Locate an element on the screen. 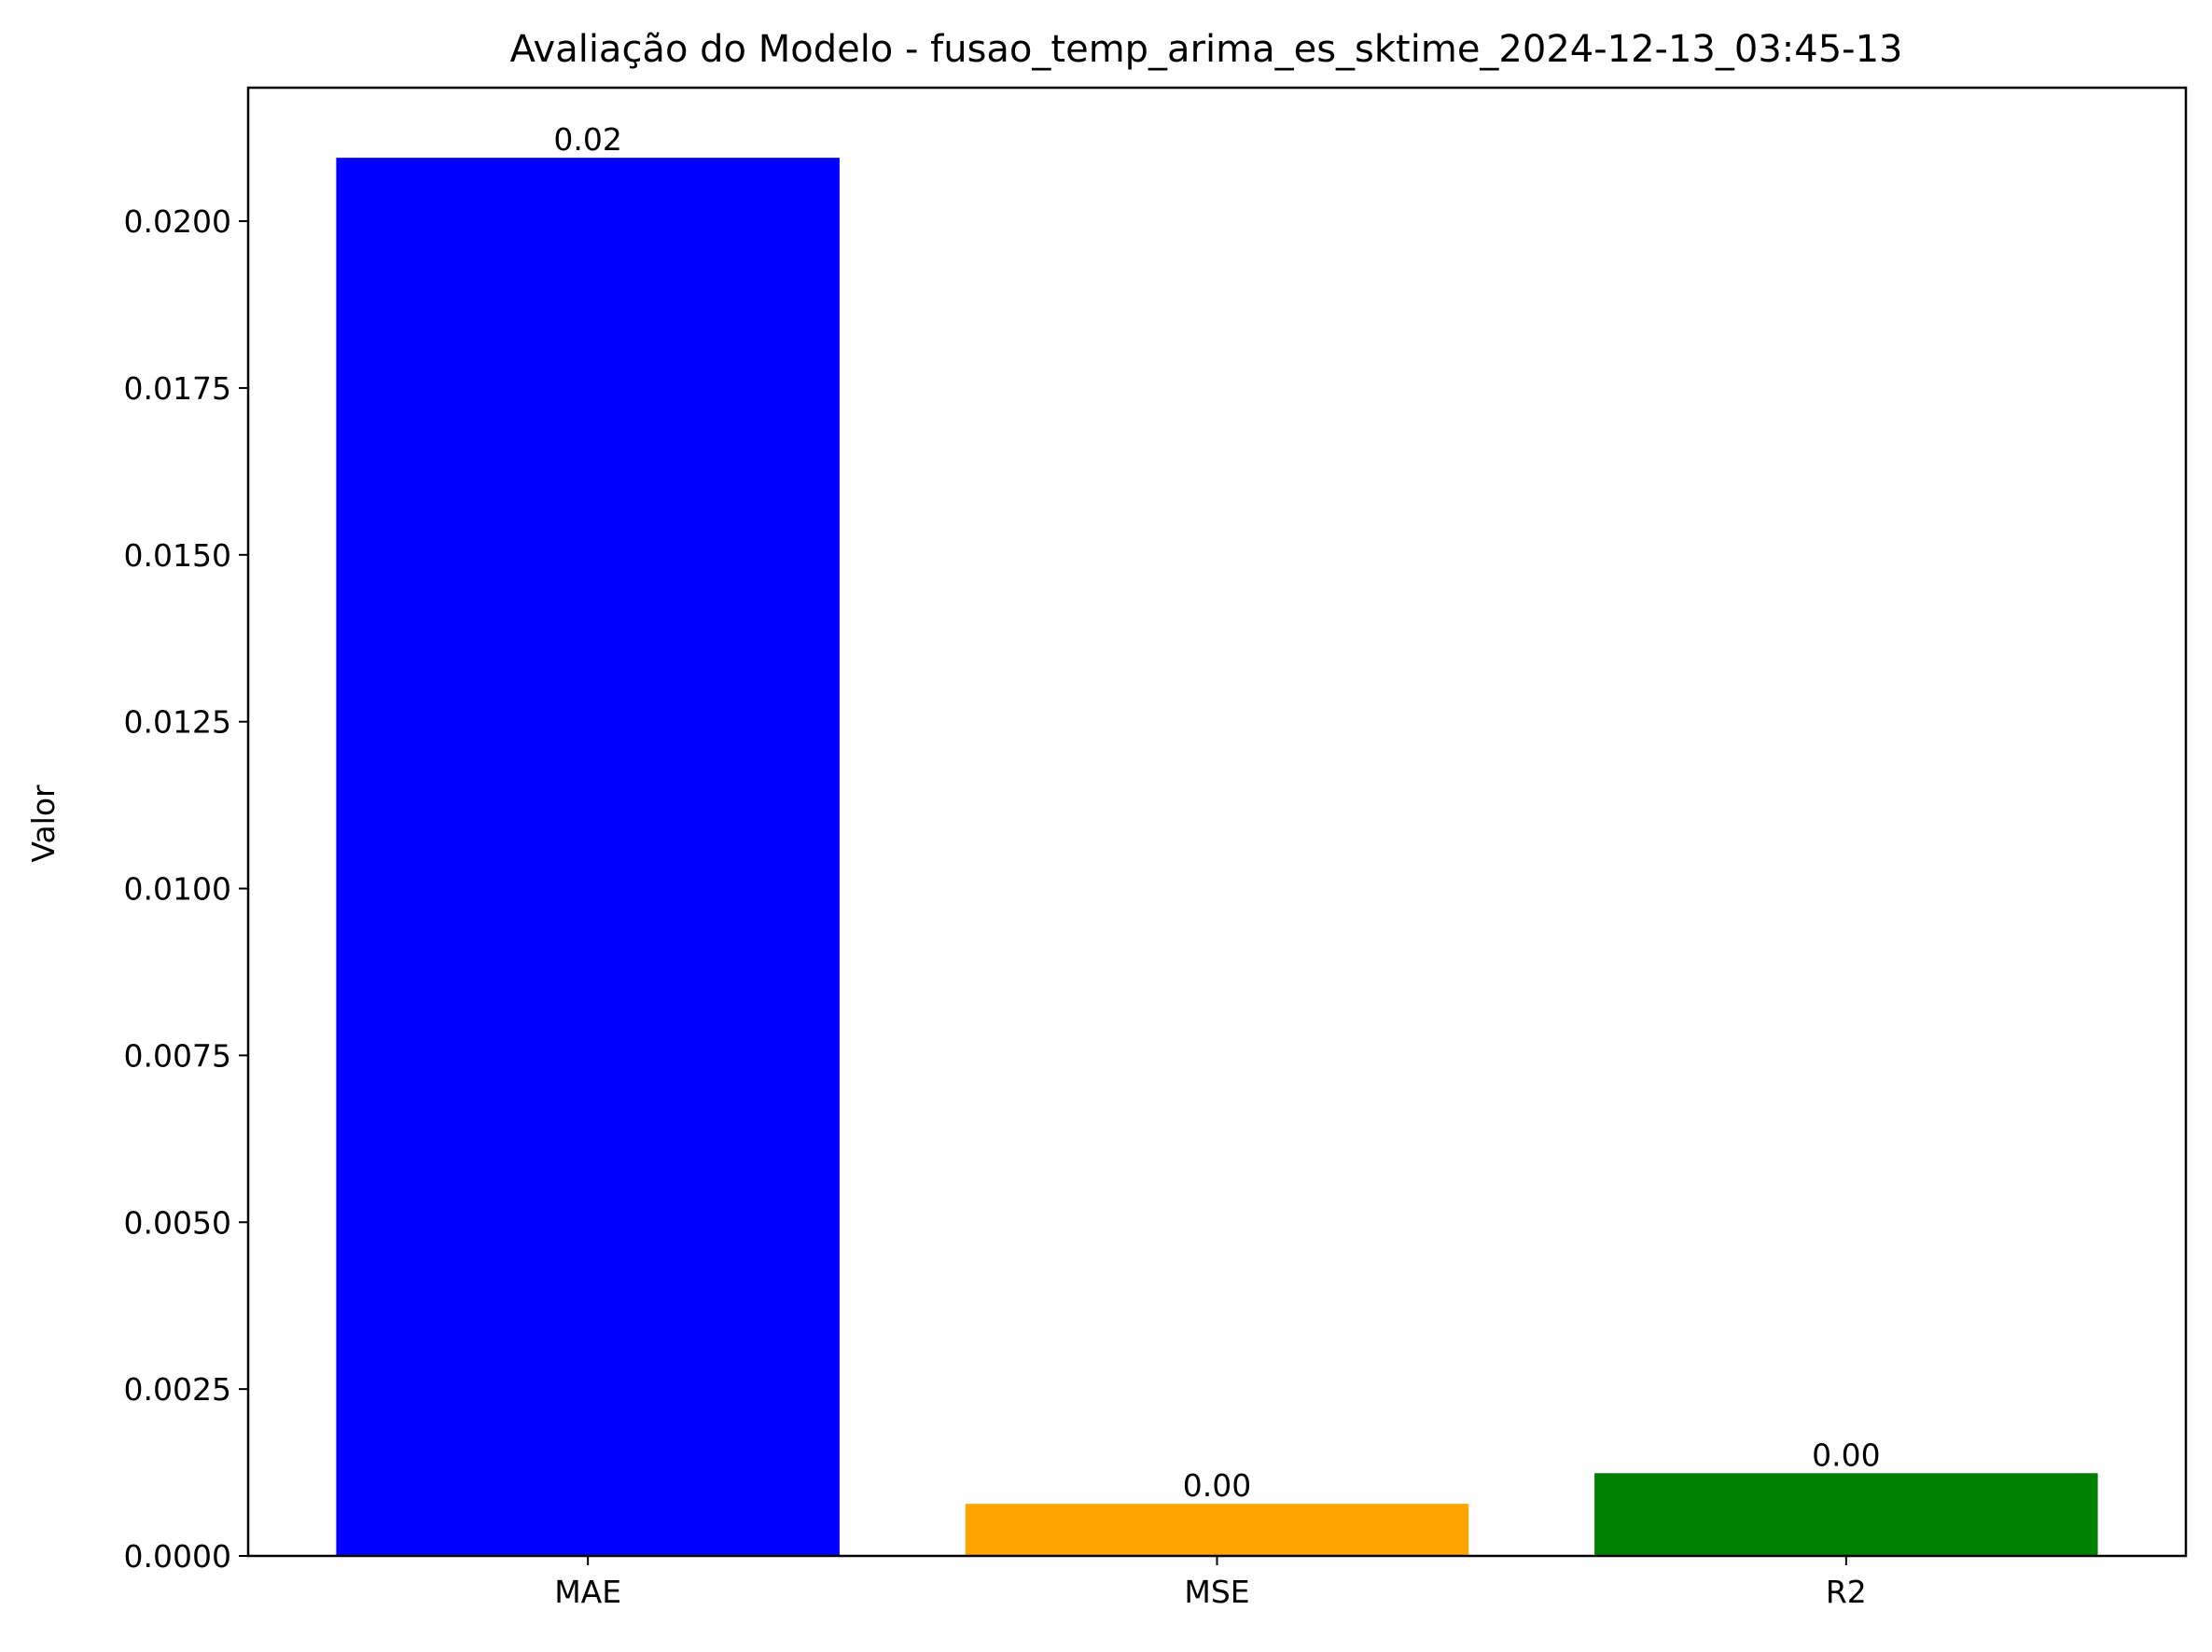  y-axis-title: Valor is located at coordinates (44, 824).